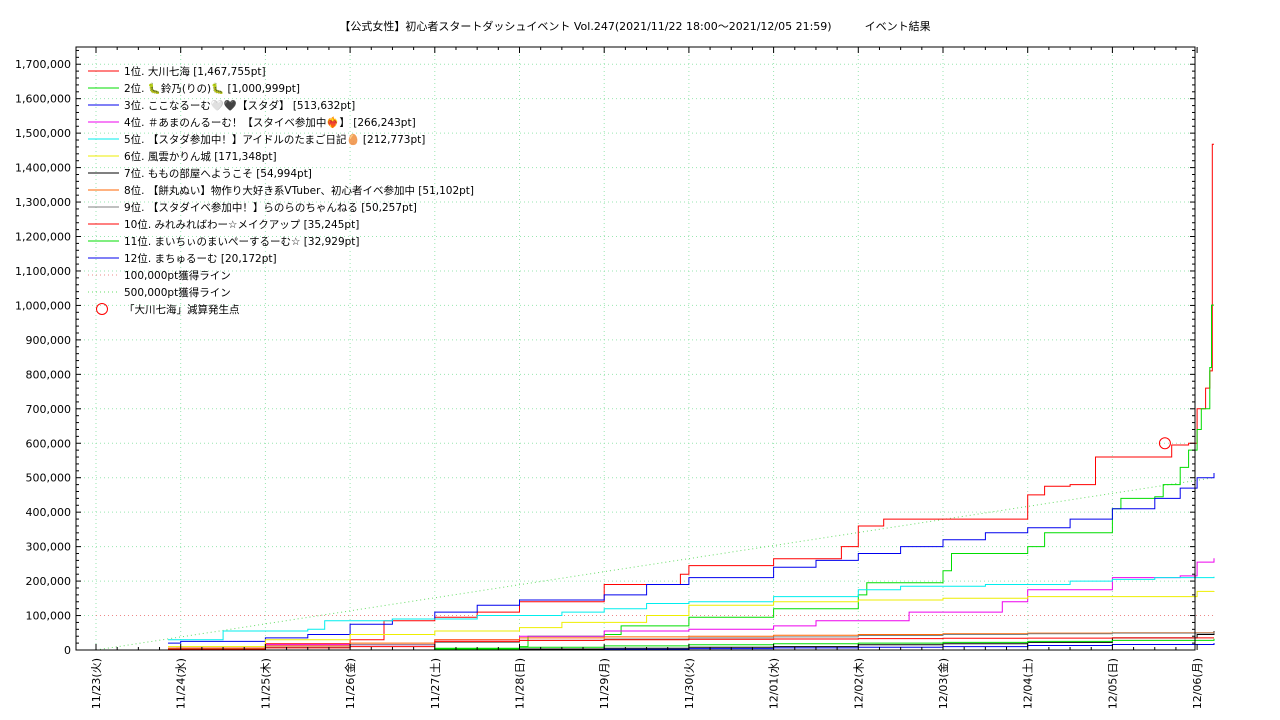  What do you see at coordinates (1197, 683) in the screenshot?
I see `x-tick-label: 12/06(月)` at bounding box center [1197, 683].